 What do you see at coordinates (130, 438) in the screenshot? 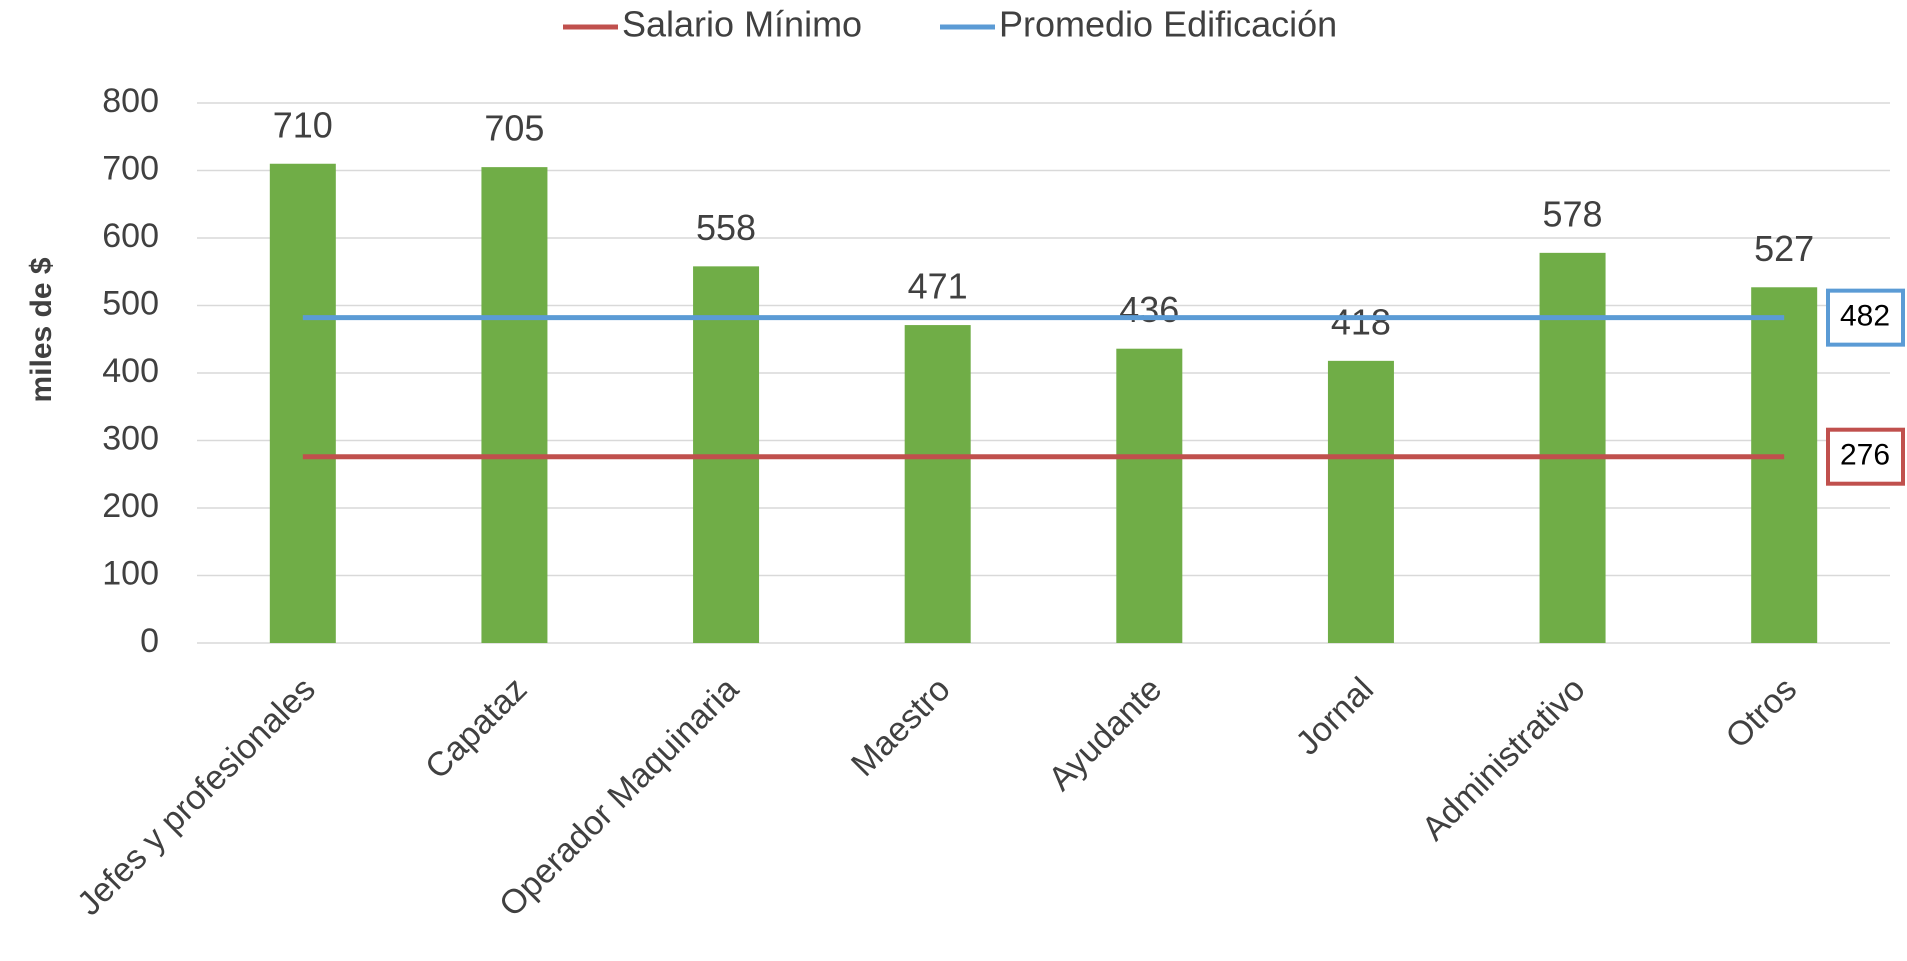
I see `y-tick-label: 300` at bounding box center [130, 438].